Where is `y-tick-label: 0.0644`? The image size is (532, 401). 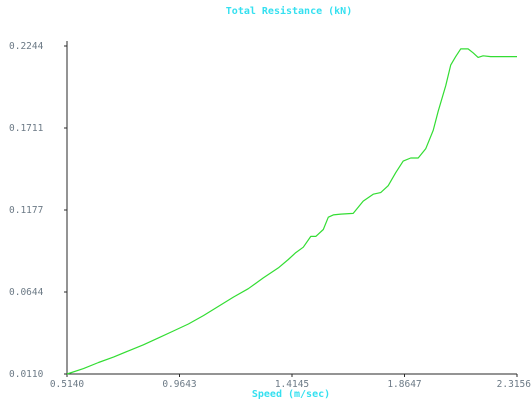
y-tick-label: 0.0644 is located at coordinates (26, 292).